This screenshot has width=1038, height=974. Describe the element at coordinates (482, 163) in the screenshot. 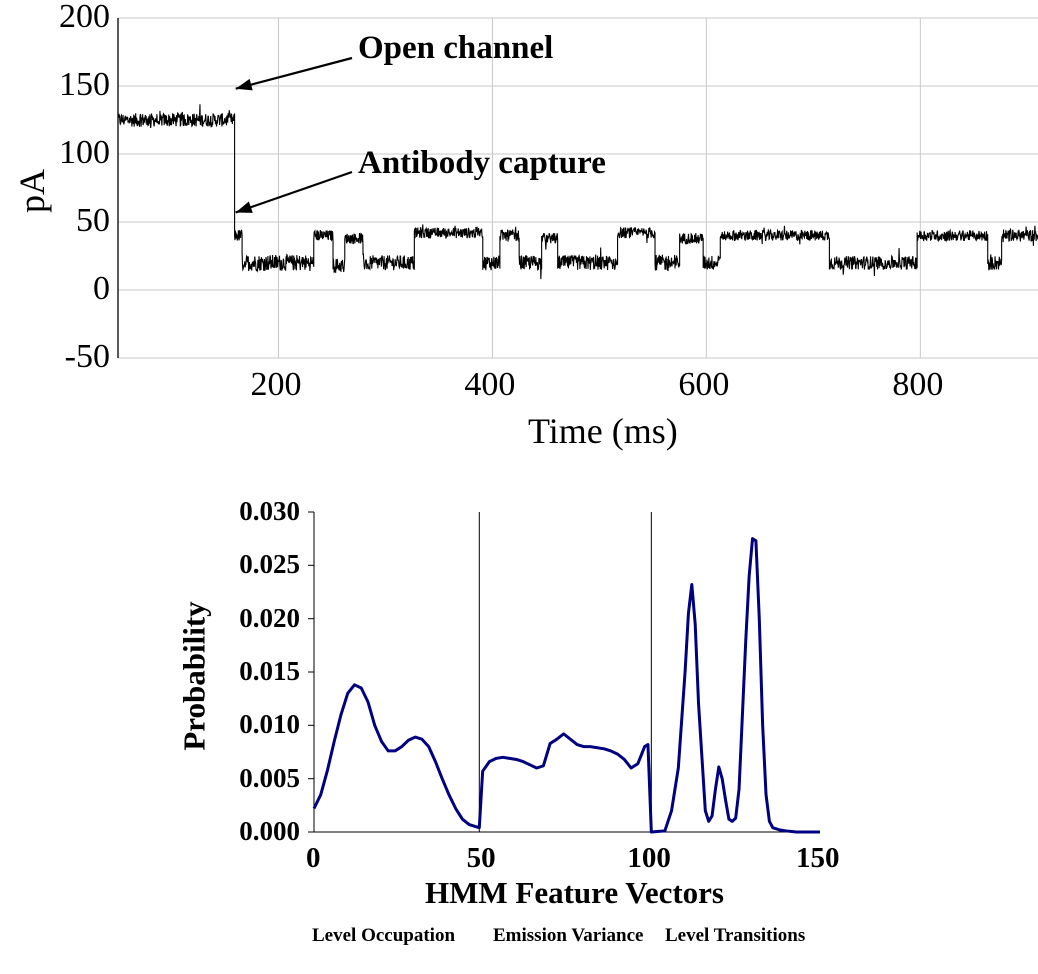

I see `antibody-capture-annotation: Antibody capture` at that location.